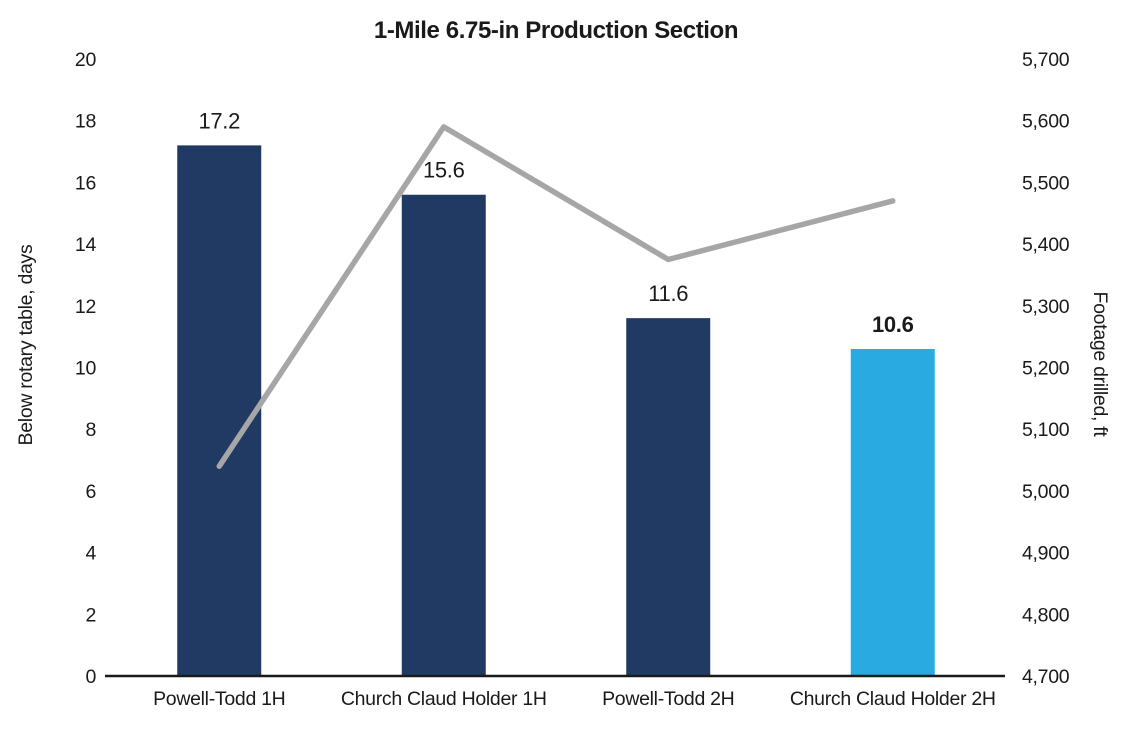  What do you see at coordinates (85, 122) in the screenshot?
I see `left-axis-tick: 18` at bounding box center [85, 122].